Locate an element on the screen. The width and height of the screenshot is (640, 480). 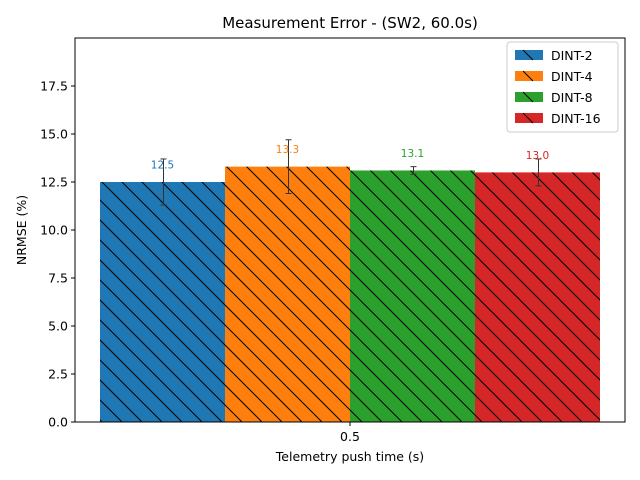
y-tick-label: 17.5 is located at coordinates (54, 86).